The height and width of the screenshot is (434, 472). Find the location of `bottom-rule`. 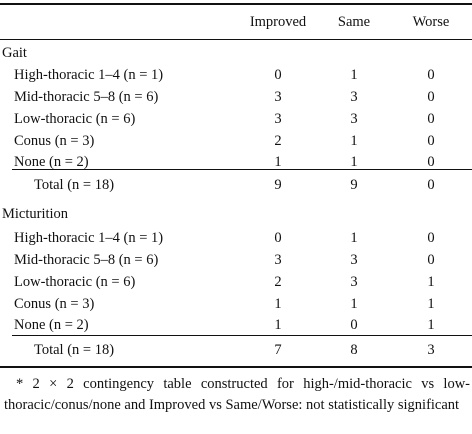

bottom-rule is located at coordinates (236, 367).